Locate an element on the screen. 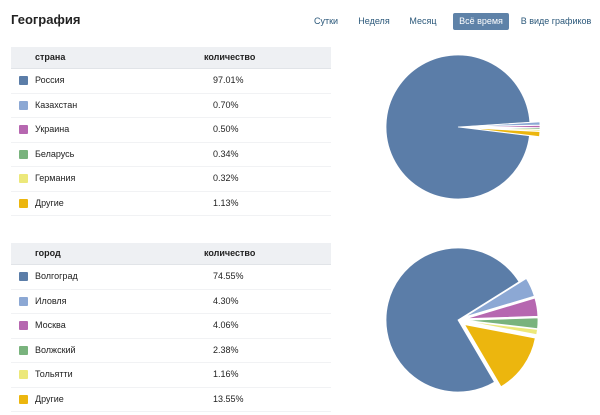 The image size is (600, 415). table-row: Волгоград 74.55% is located at coordinates (171, 277).